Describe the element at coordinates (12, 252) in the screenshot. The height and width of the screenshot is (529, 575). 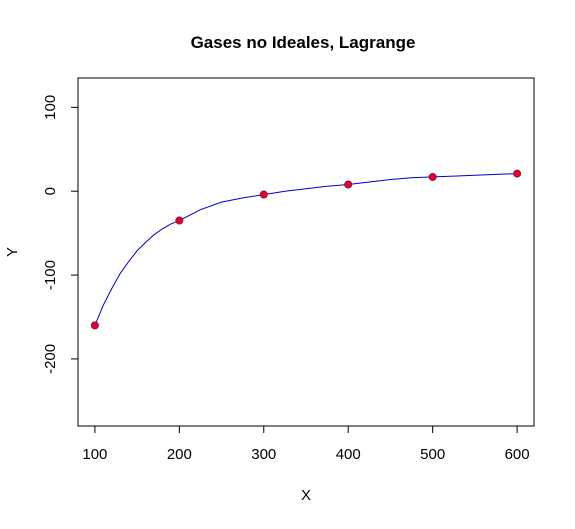
I see `y-axis-label: Y` at that location.